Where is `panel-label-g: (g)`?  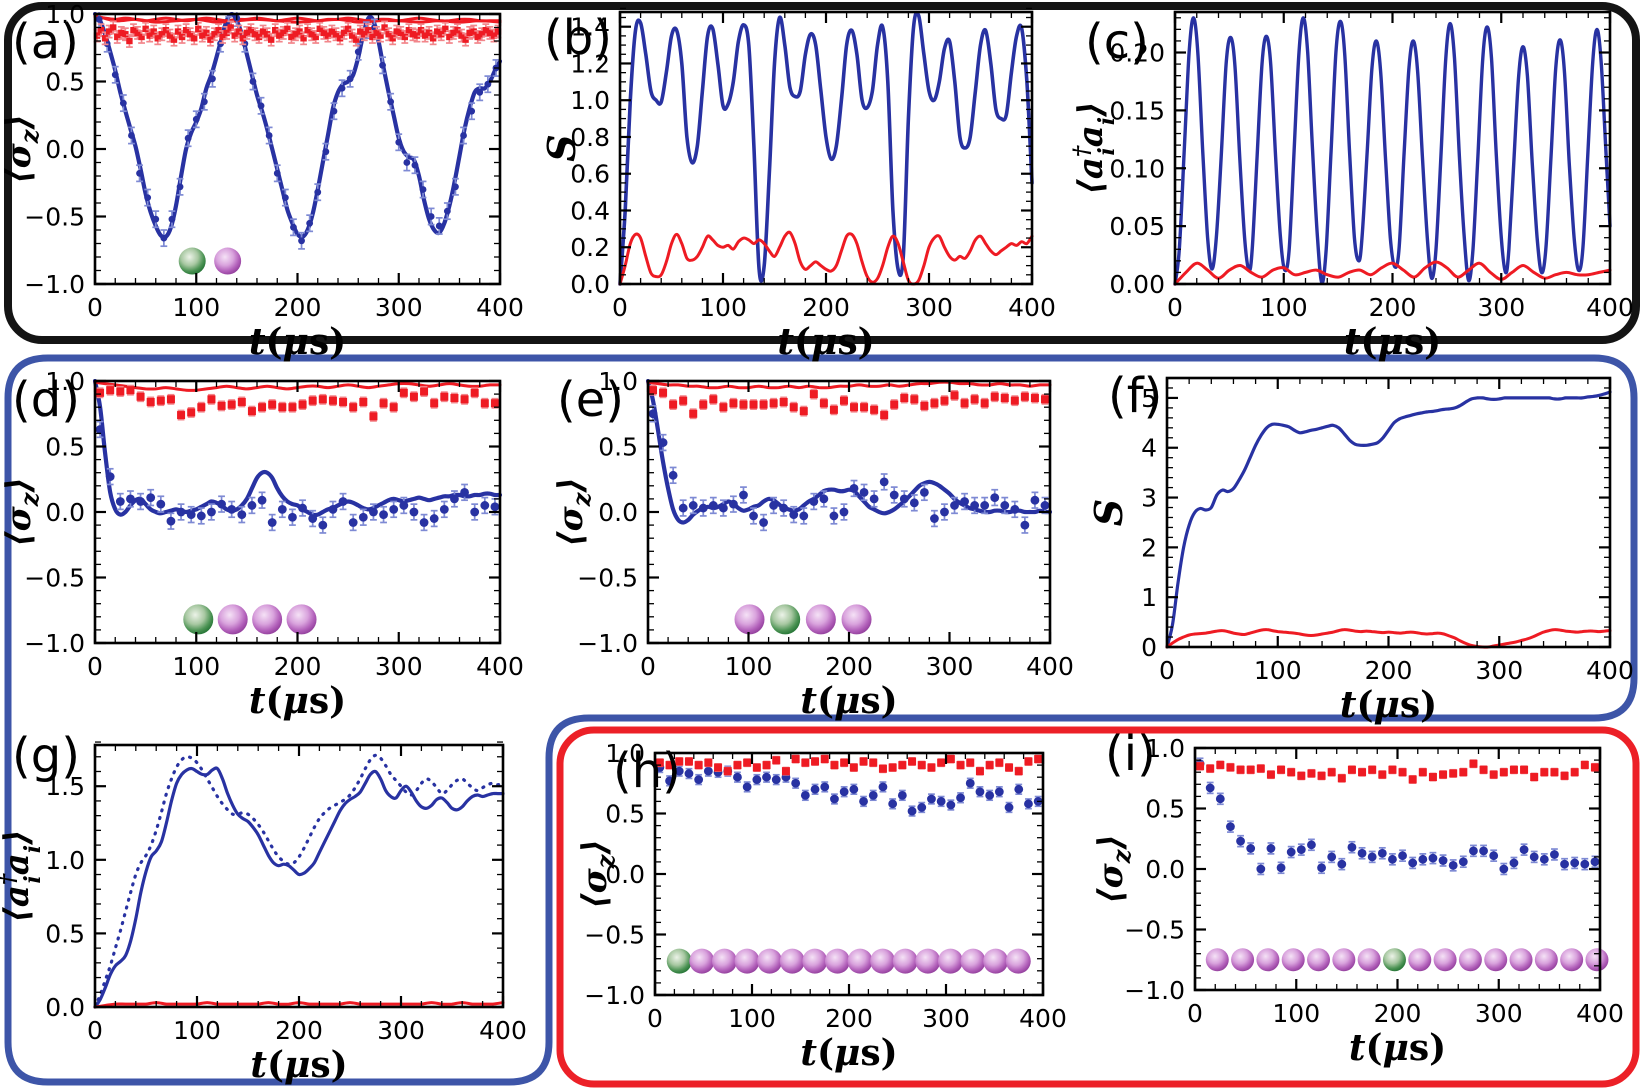 panel-label-g: (g) is located at coordinates (46, 756).